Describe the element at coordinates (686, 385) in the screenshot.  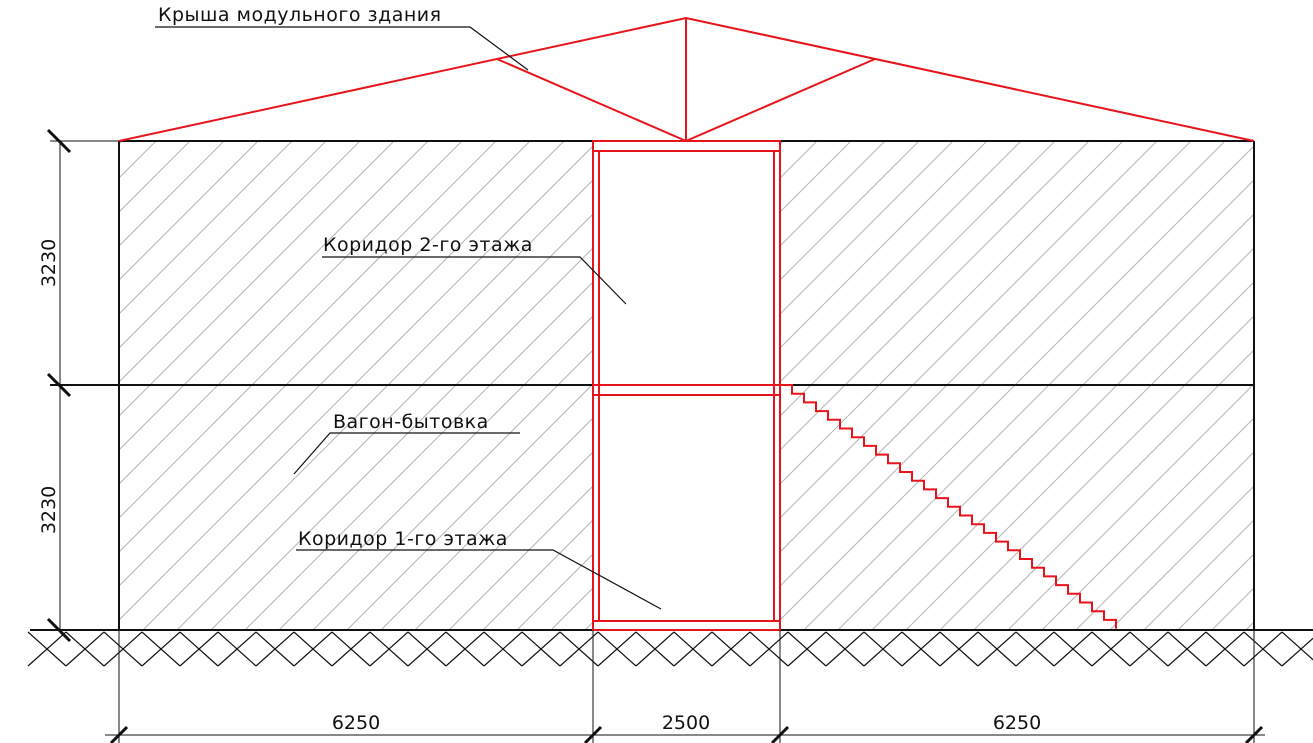
I see `corridor-frame` at that location.